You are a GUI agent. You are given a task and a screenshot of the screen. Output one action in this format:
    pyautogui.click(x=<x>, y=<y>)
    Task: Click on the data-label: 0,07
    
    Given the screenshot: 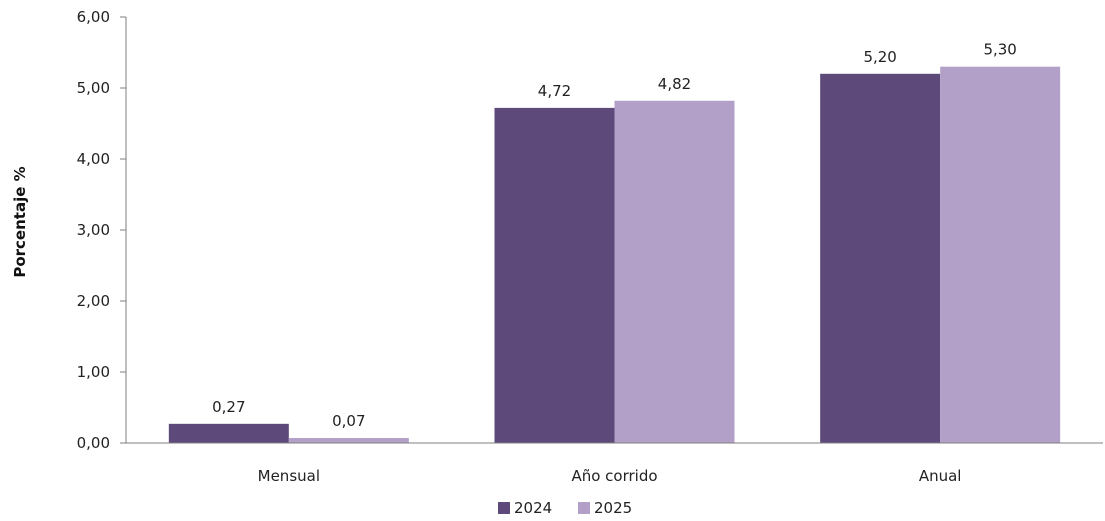 What is the action you would take?
    pyautogui.click(x=348, y=421)
    